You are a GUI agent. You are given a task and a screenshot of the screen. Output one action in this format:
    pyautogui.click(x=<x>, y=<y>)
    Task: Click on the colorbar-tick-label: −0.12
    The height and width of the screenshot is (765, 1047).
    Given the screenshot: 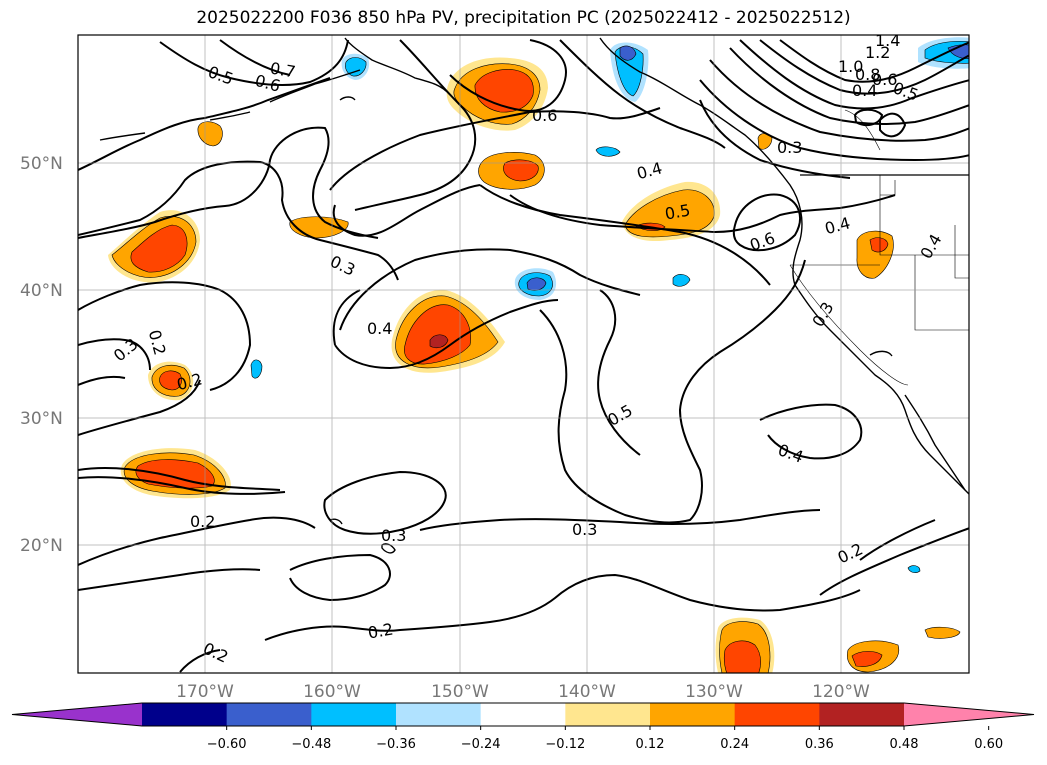 What is the action you would take?
    pyautogui.click(x=565, y=744)
    